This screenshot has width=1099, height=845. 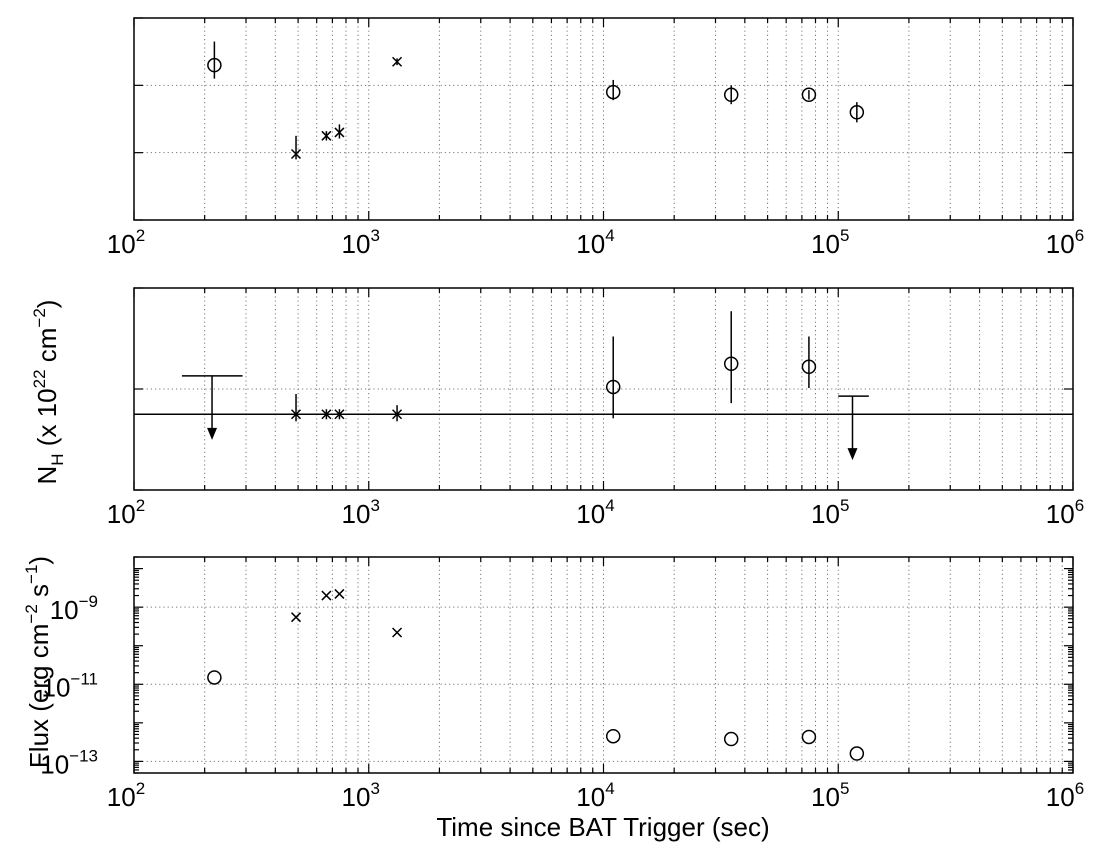 What do you see at coordinates (602, 827) in the screenshot?
I see `x-axis-label: Time since BAT Trigger (sec)` at bounding box center [602, 827].